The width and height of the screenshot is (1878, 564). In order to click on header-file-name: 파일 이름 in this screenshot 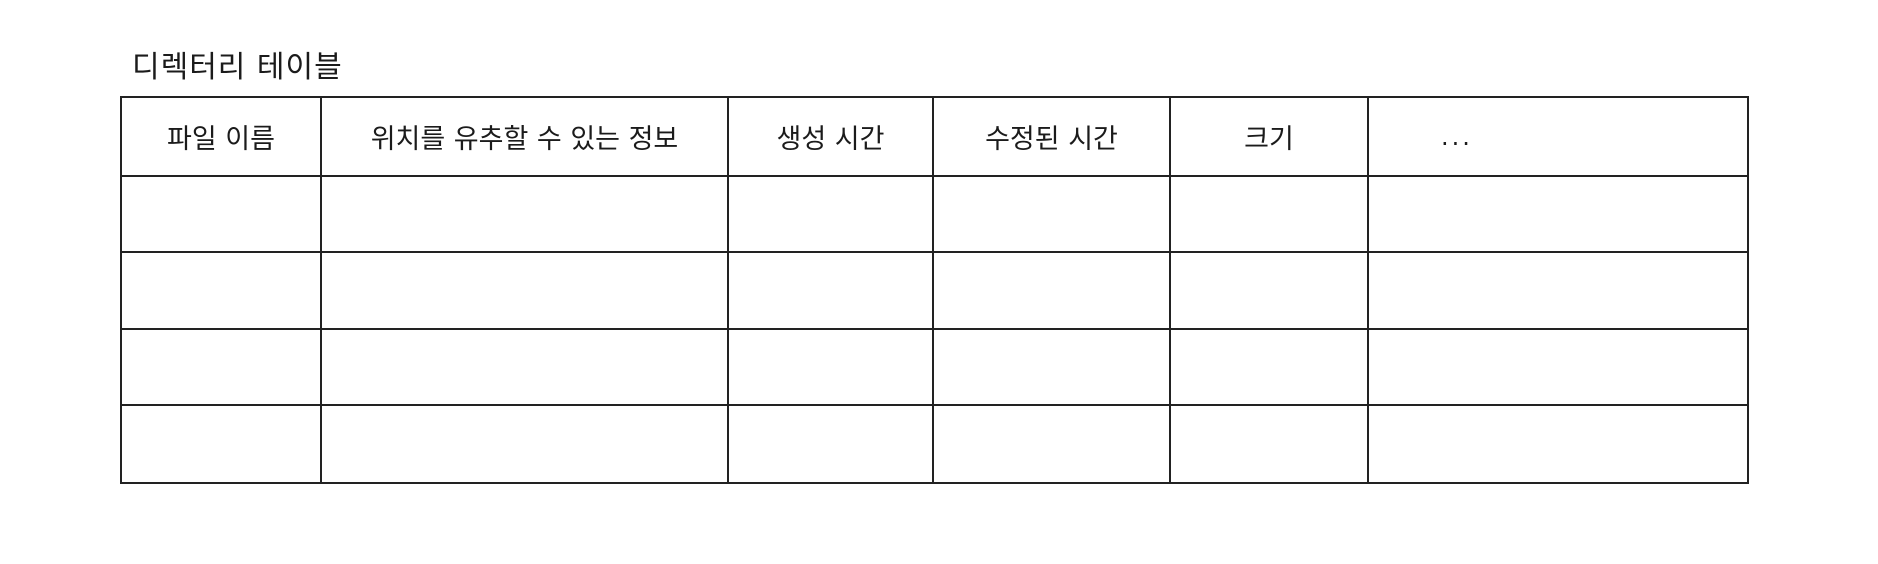, I will do `click(222, 137)`.